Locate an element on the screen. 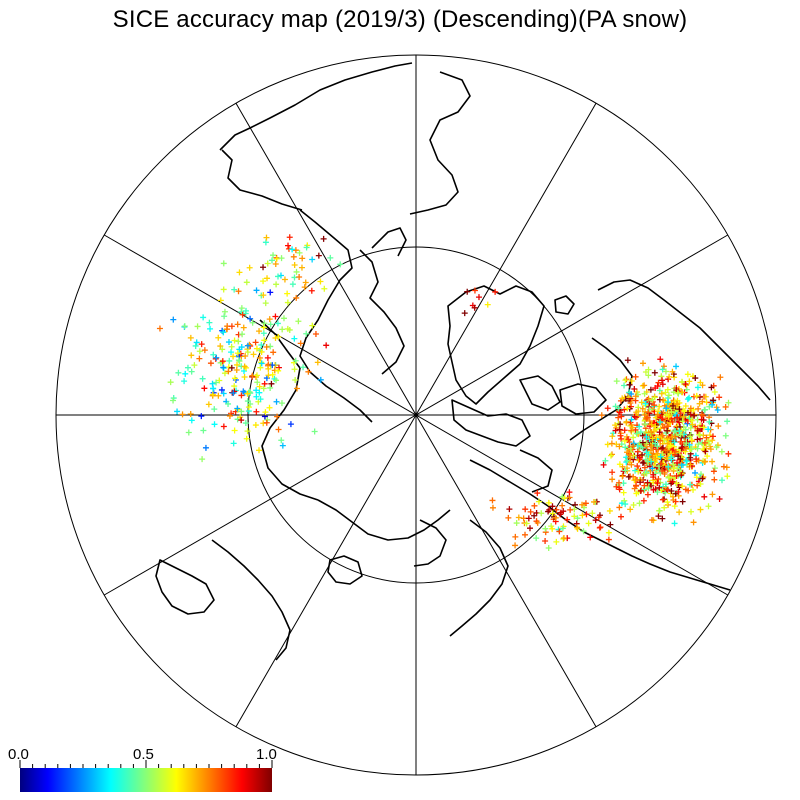 The image size is (800, 800). coastline-far-east is located at coordinates (479, 578).